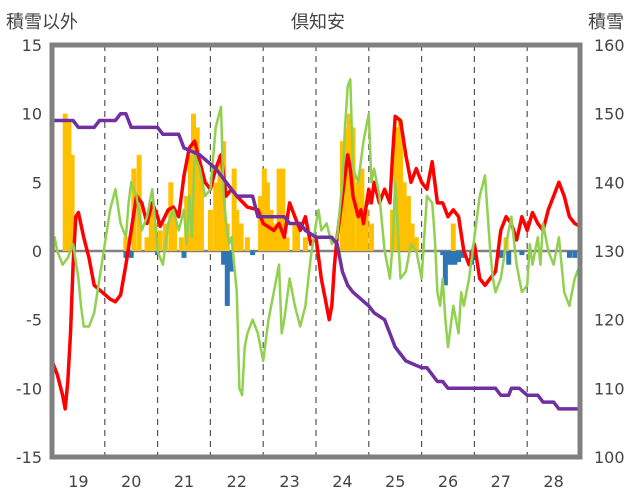  Describe the element at coordinates (318, 22) in the screenshot. I see `chart-title: 倶知安` at that location.